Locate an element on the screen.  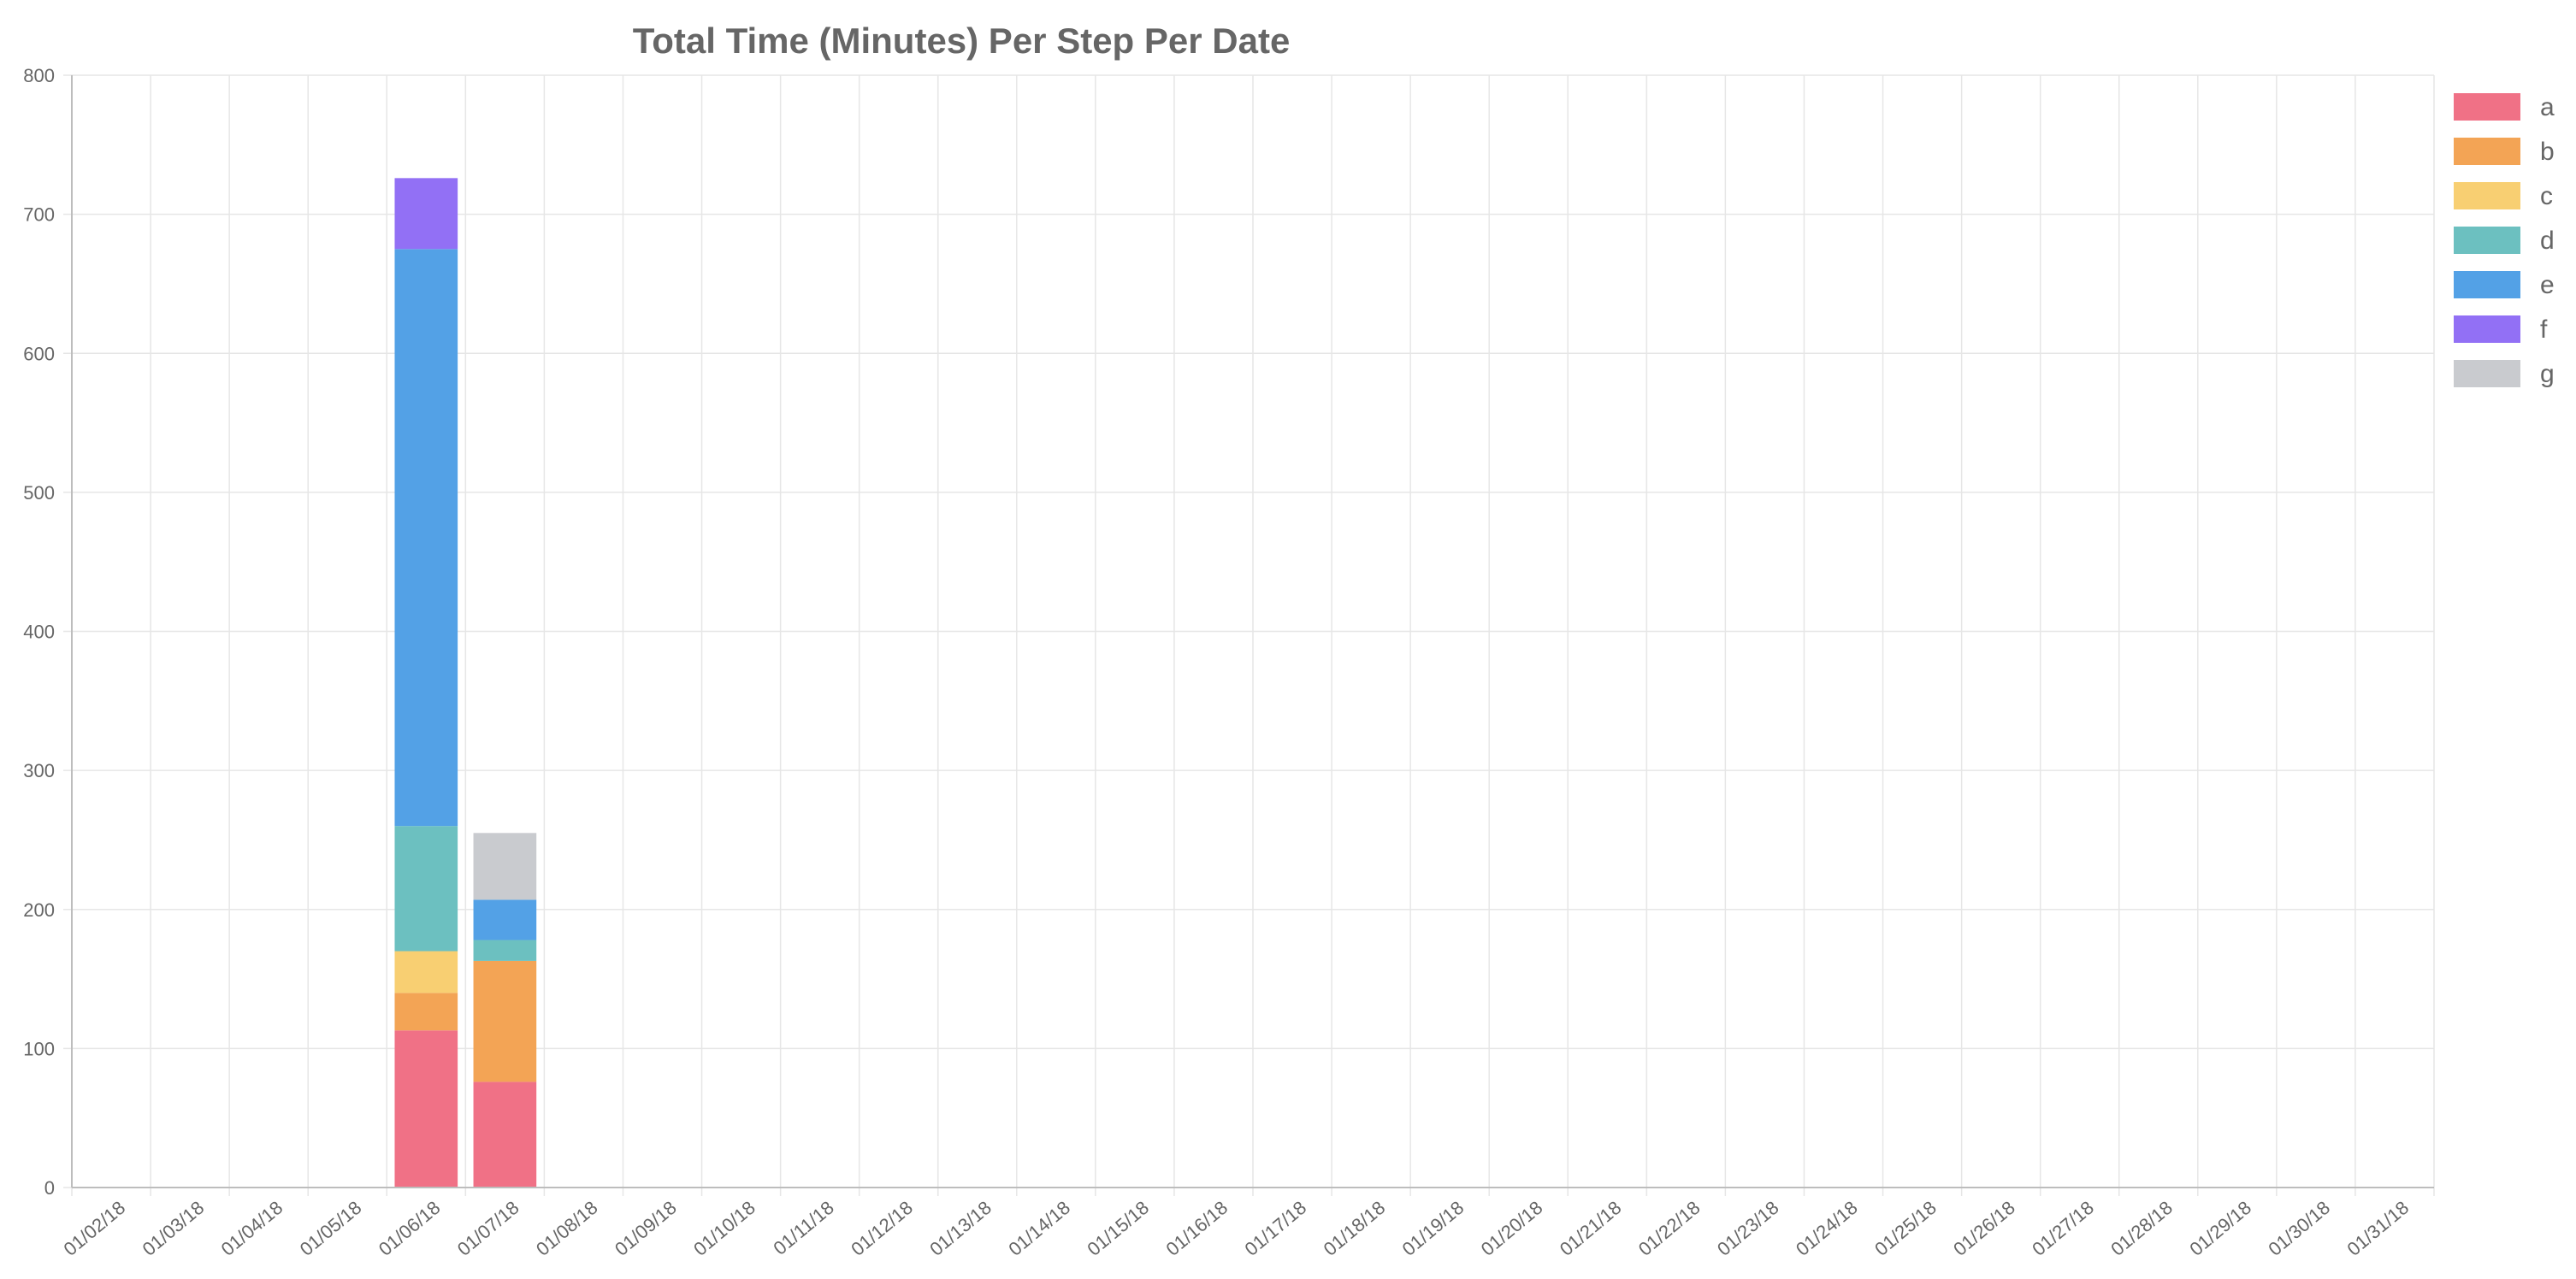
y-tick-label: 600 is located at coordinates (39, 354).